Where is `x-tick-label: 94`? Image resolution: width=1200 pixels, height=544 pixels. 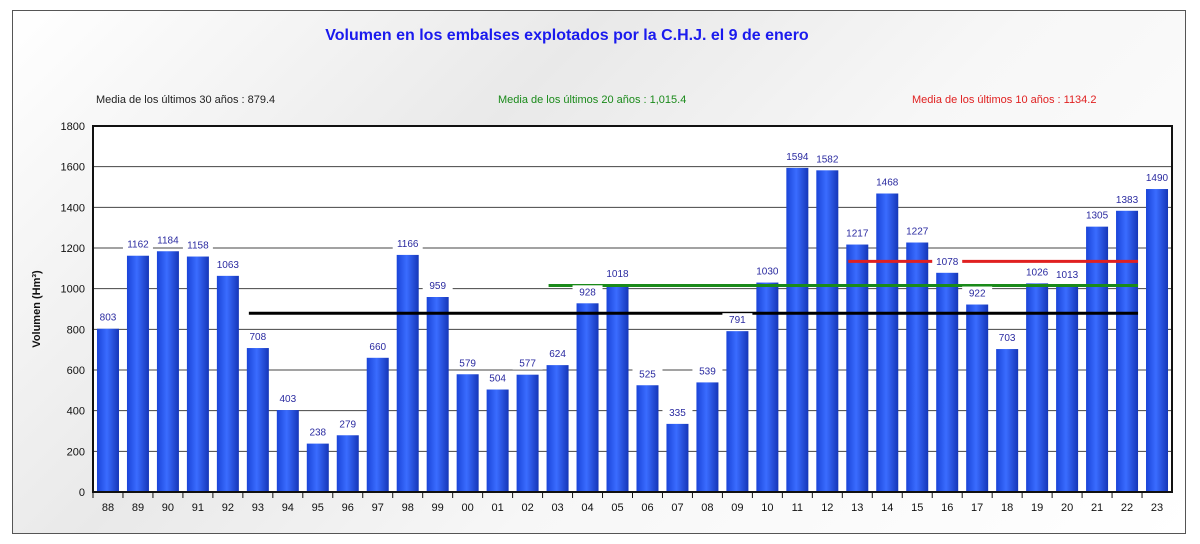 x-tick-label: 94 is located at coordinates (288, 508).